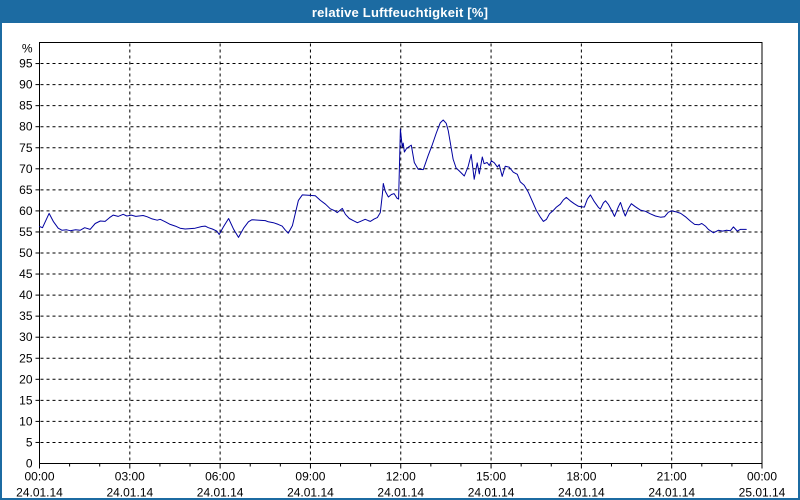 Image resolution: width=800 pixels, height=500 pixels. I want to click on y-tick-label: 95, so click(26, 64).